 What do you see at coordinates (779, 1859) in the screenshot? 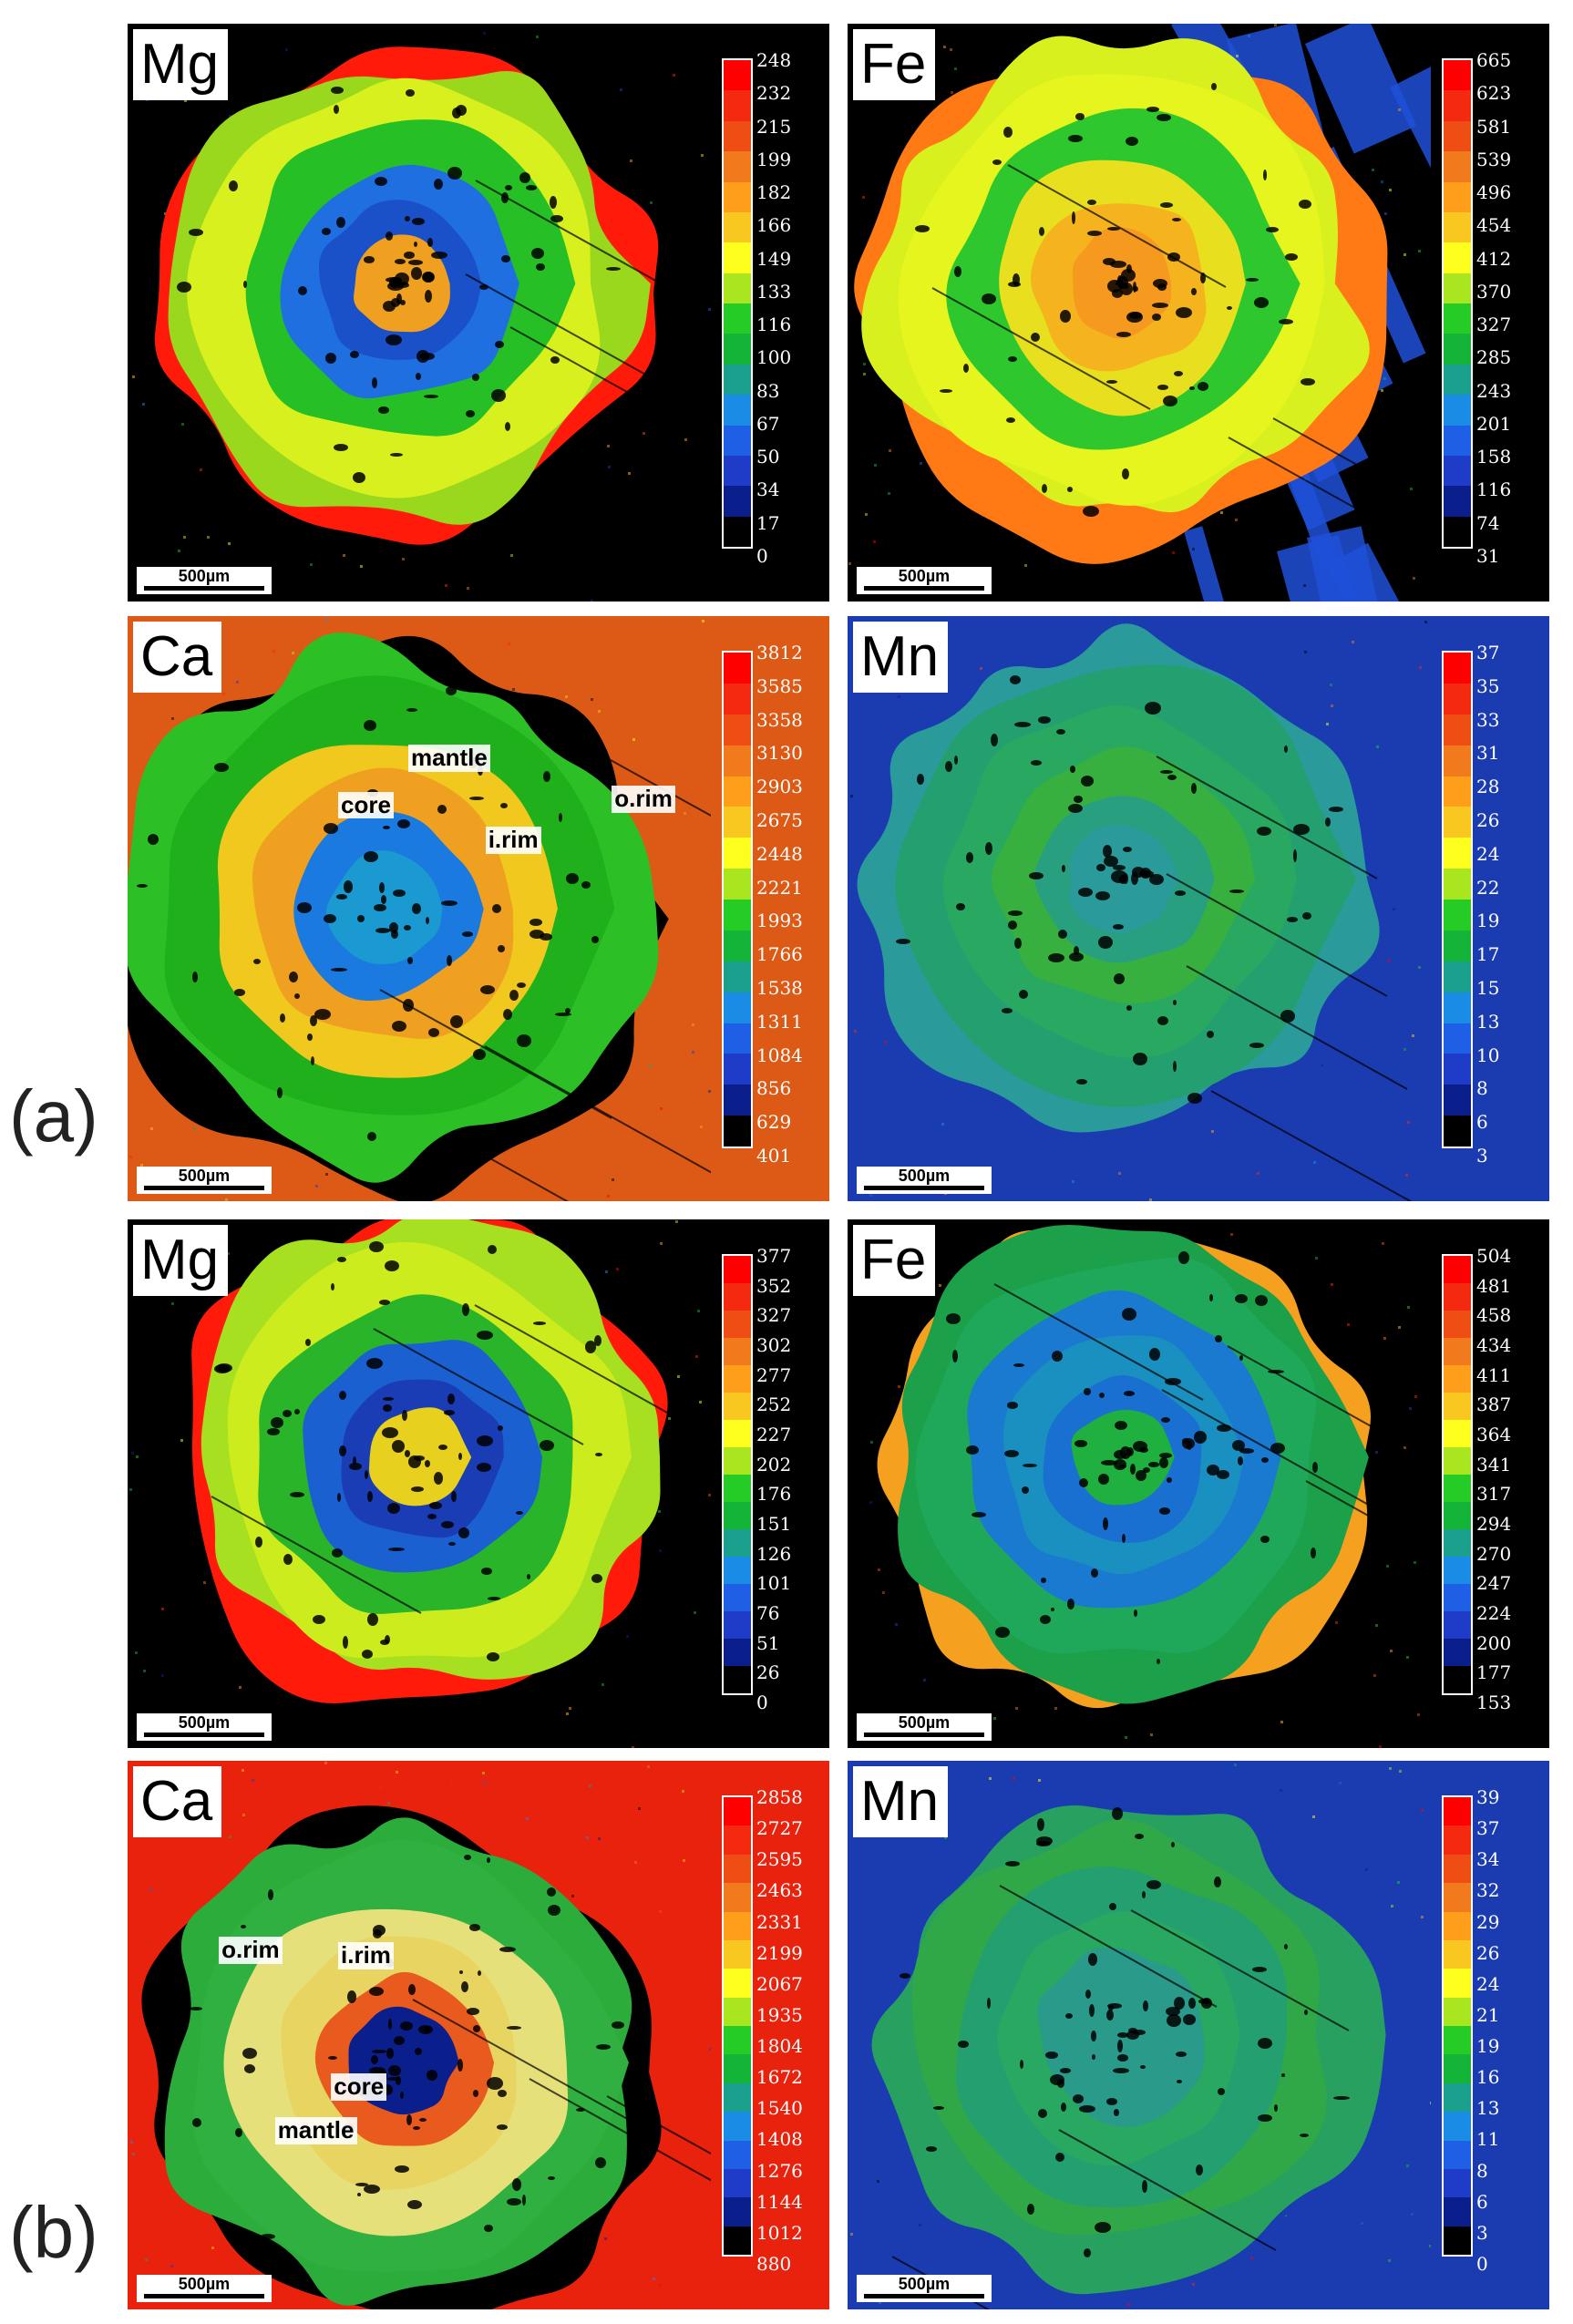
I see `color-scale-tick-label: 2595` at bounding box center [779, 1859].